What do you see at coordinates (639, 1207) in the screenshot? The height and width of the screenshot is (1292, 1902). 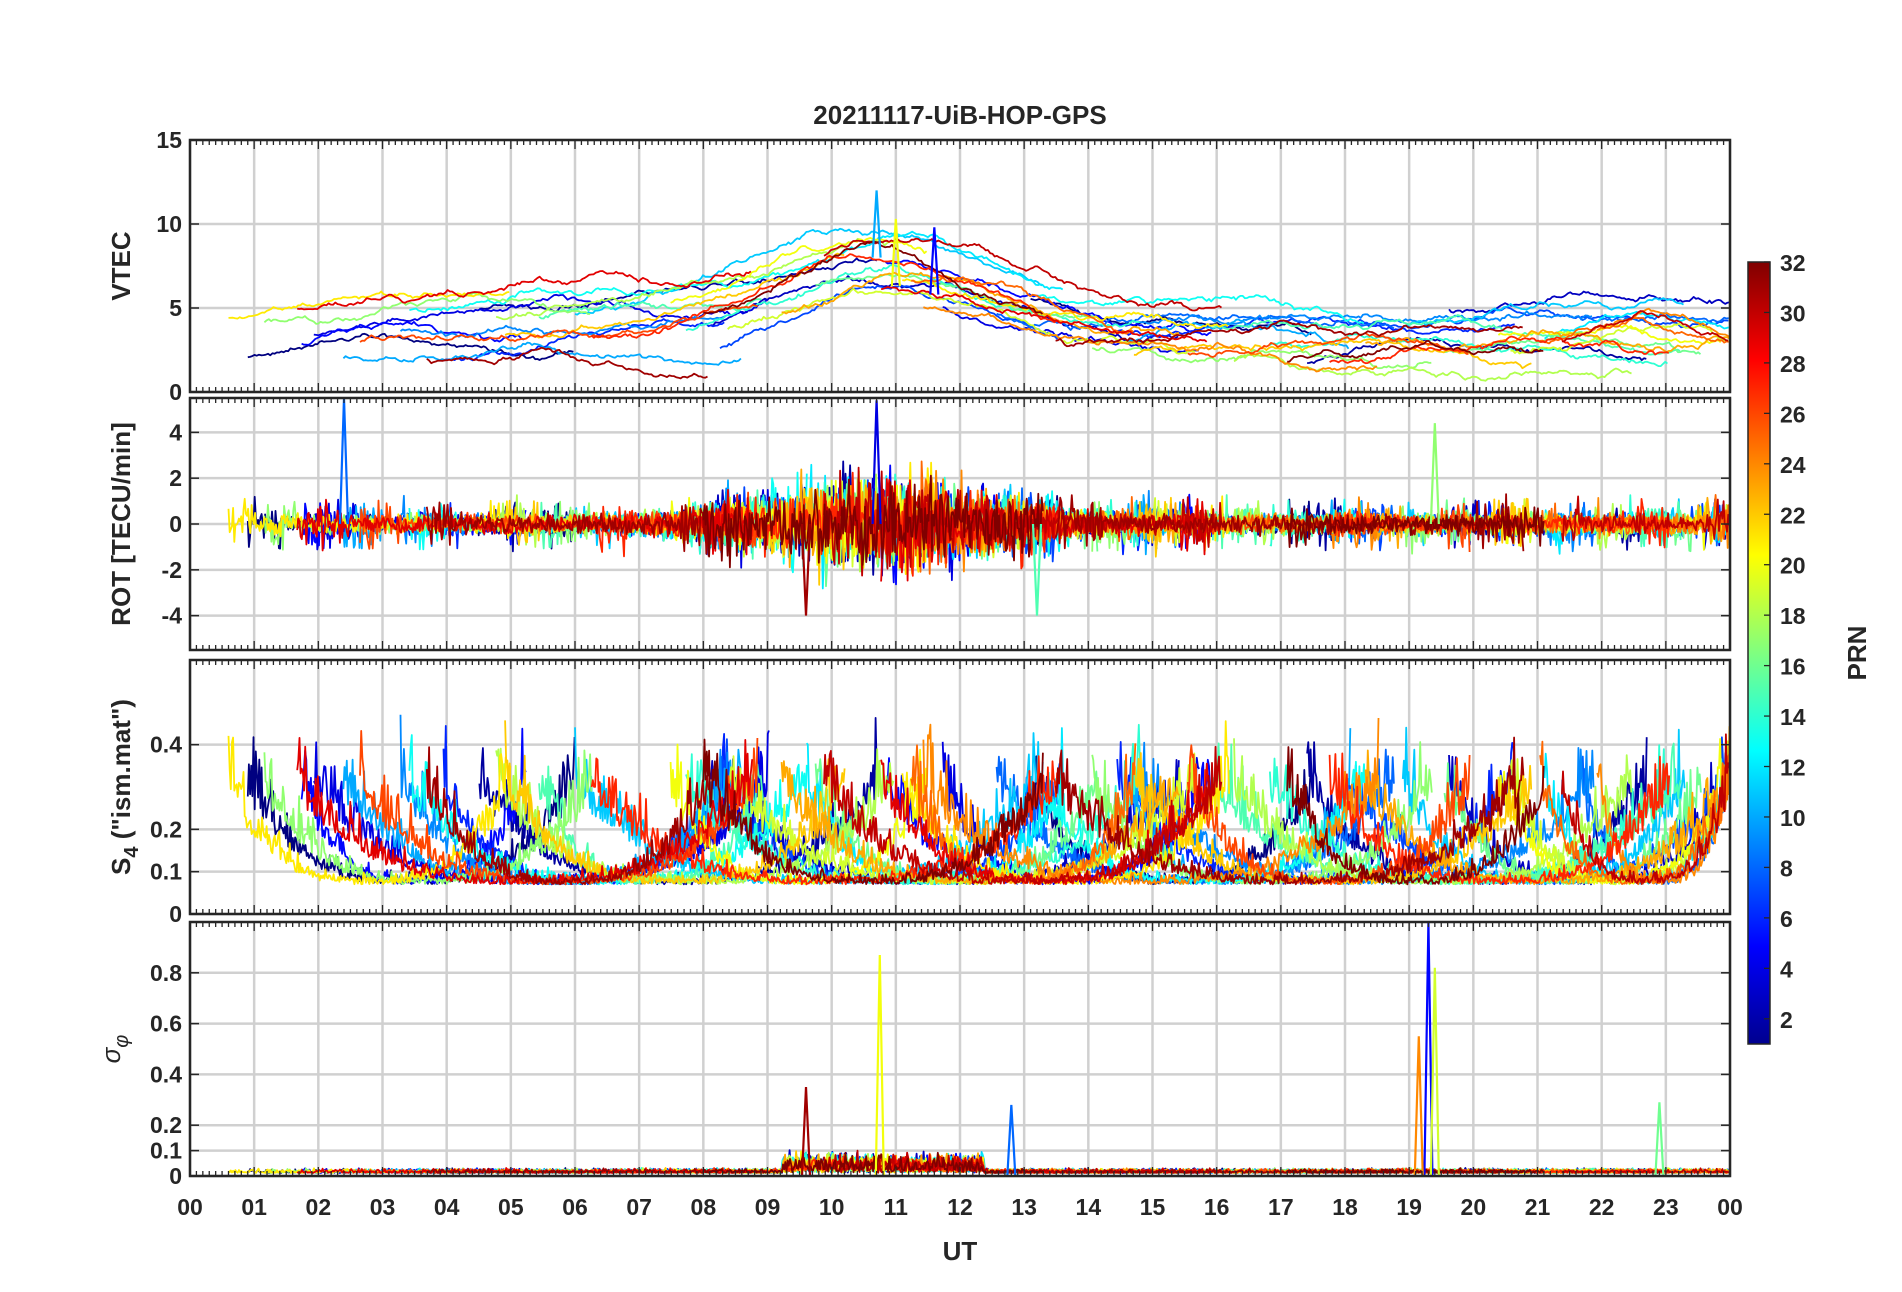 I see `x-tick-label: 07` at bounding box center [639, 1207].